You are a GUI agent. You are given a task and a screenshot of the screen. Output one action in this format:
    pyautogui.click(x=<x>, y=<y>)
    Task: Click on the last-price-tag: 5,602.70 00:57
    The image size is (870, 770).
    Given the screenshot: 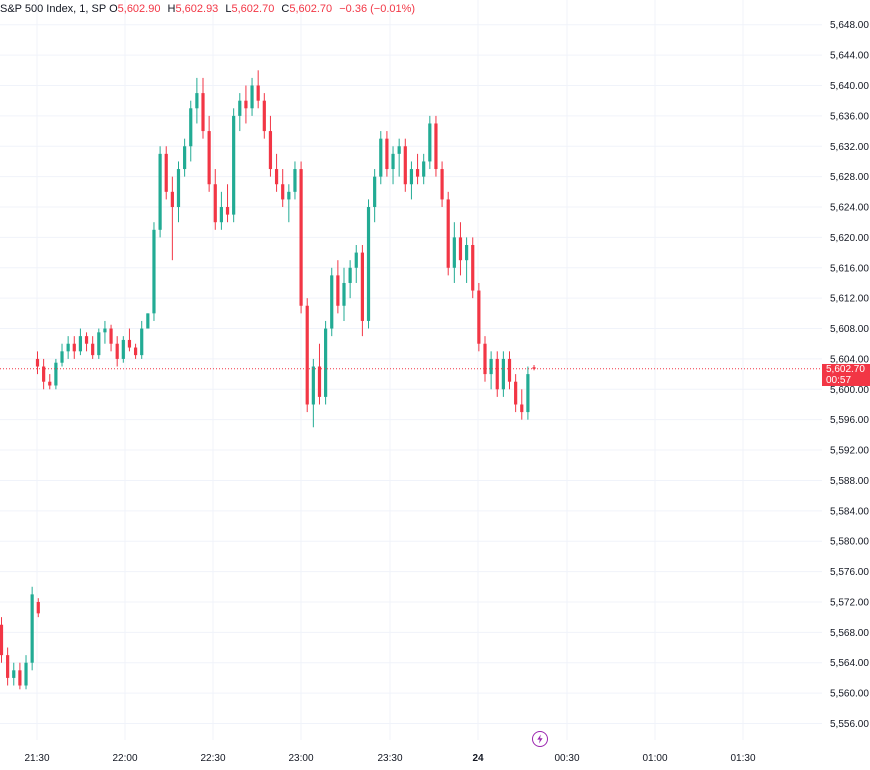 What is the action you would take?
    pyautogui.click(x=846, y=375)
    